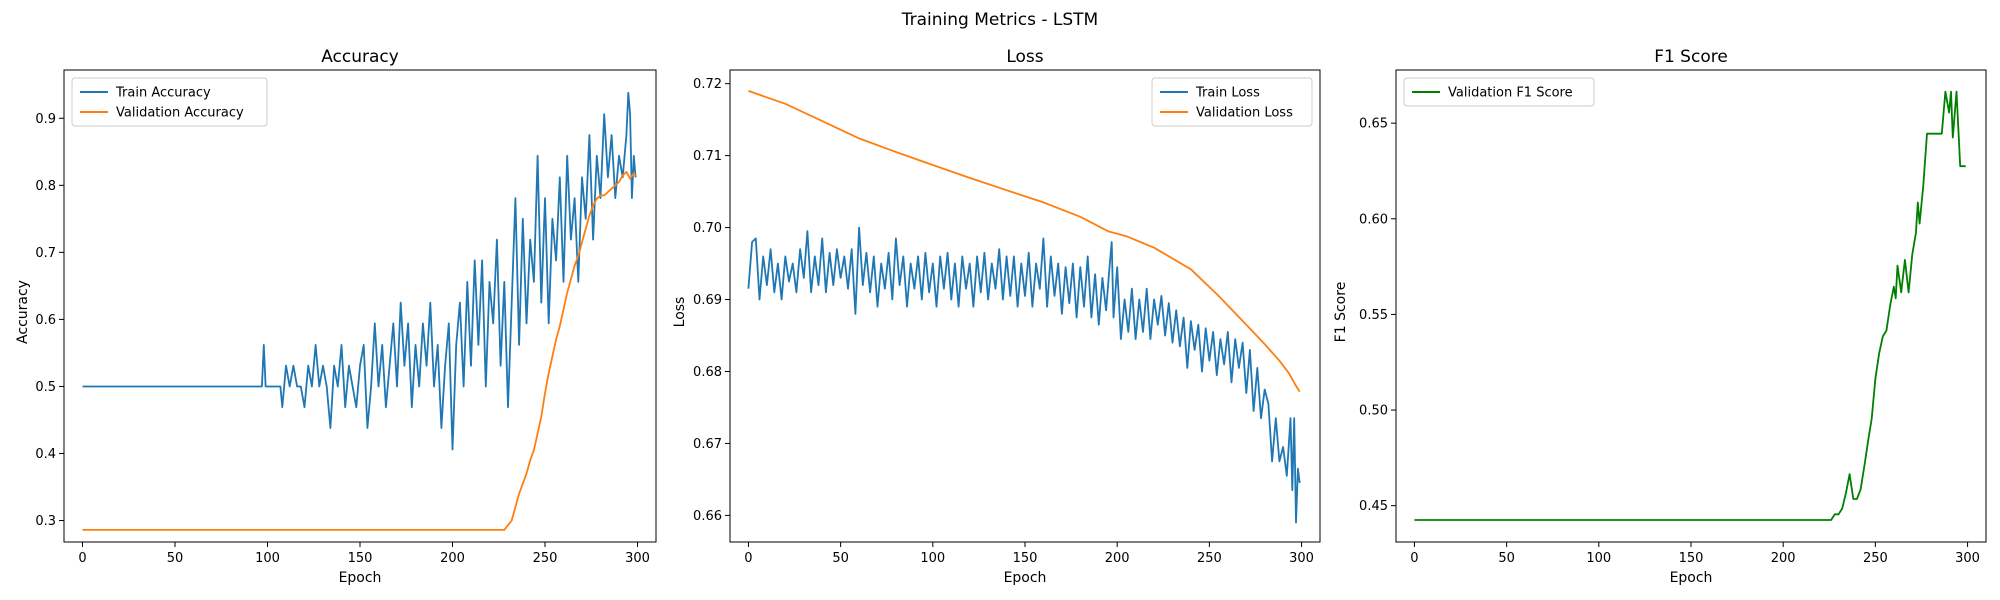  What do you see at coordinates (1598, 558) in the screenshot?
I see `f1-x-tick-label: 100` at bounding box center [1598, 558].